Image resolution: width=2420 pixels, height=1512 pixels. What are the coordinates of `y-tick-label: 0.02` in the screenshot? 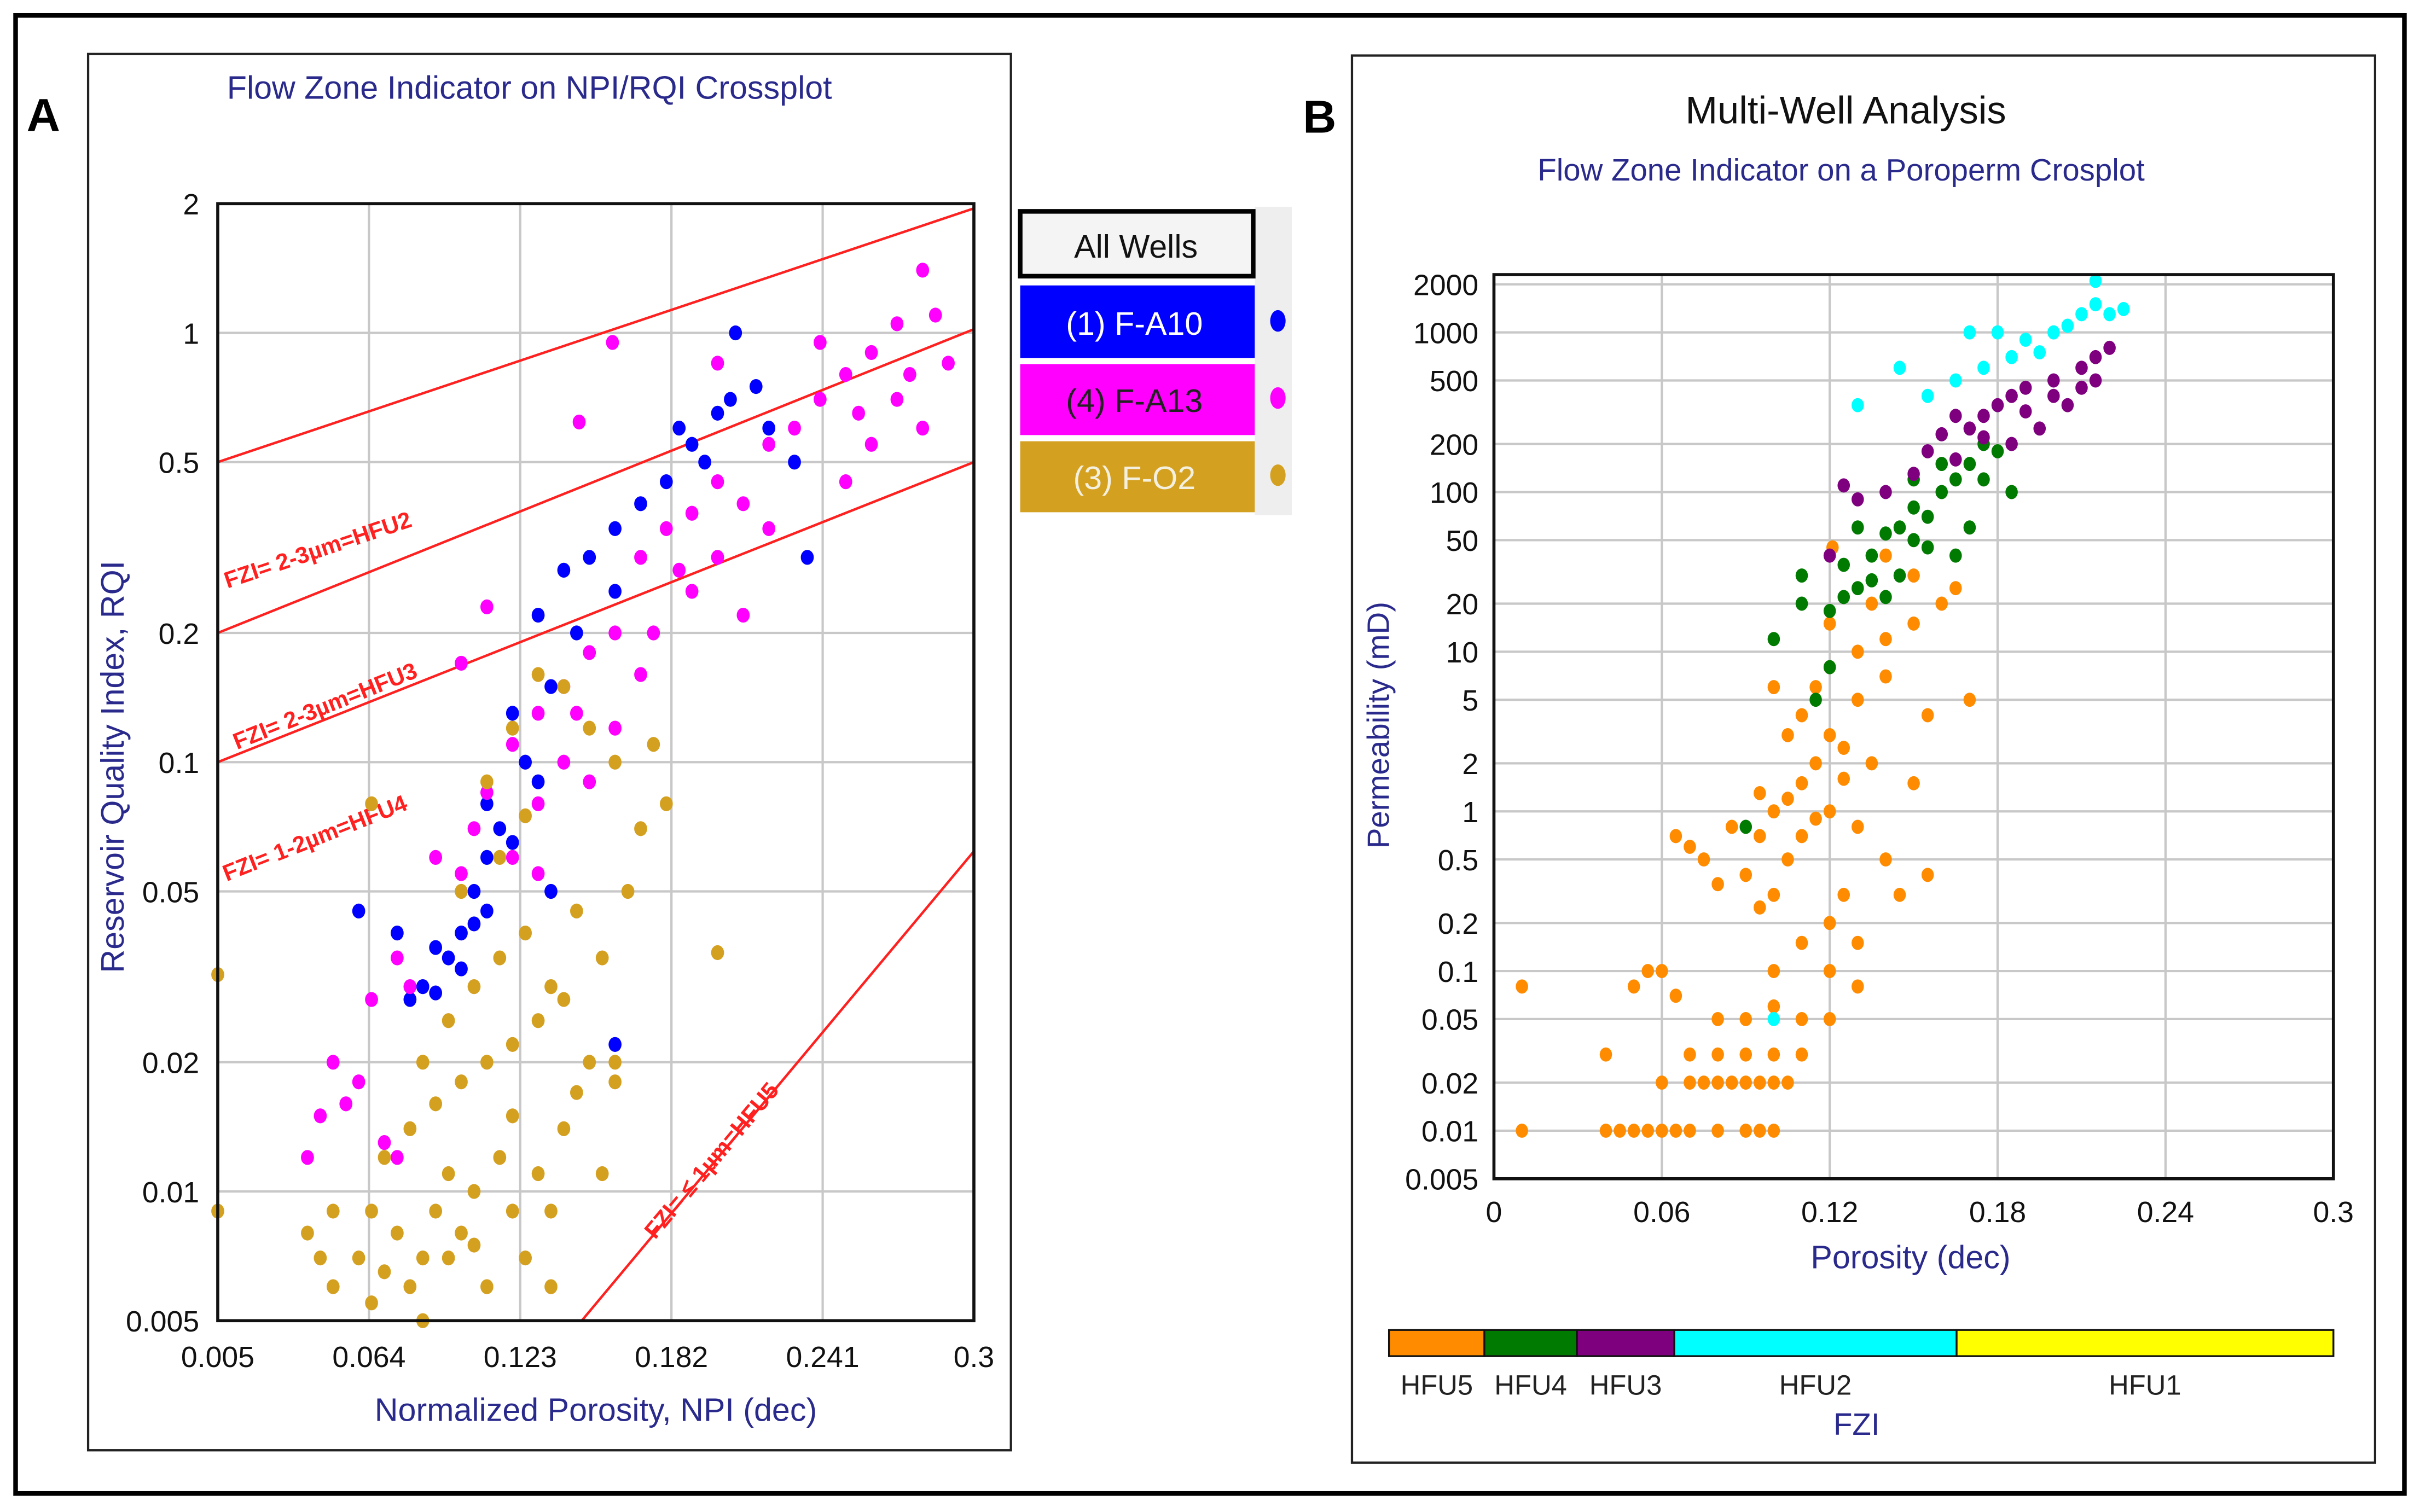 It's located at (170, 1063).